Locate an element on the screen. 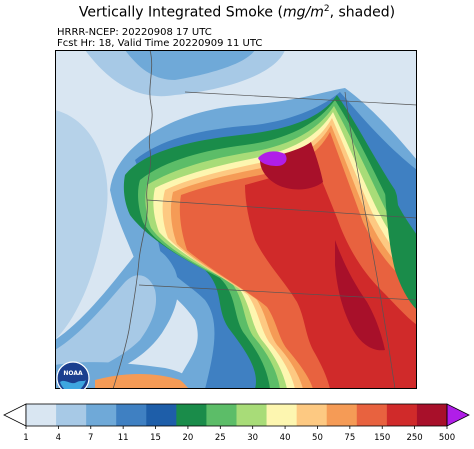  colorbar-tick-label: 4 is located at coordinates (58, 438).